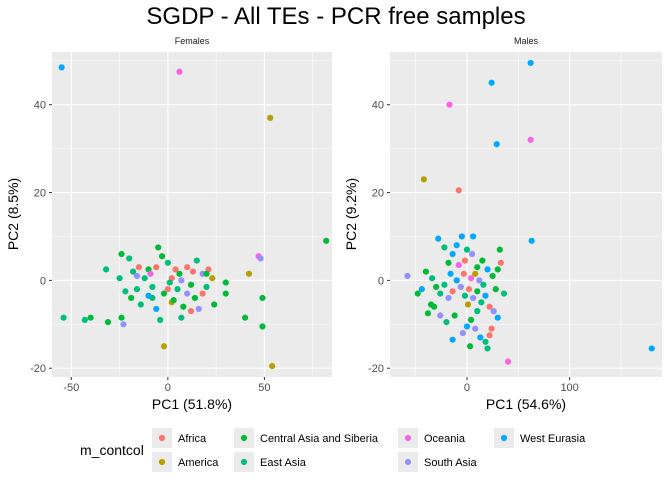  Describe the element at coordinates (198, 463) in the screenshot. I see `legend-label: America` at that location.